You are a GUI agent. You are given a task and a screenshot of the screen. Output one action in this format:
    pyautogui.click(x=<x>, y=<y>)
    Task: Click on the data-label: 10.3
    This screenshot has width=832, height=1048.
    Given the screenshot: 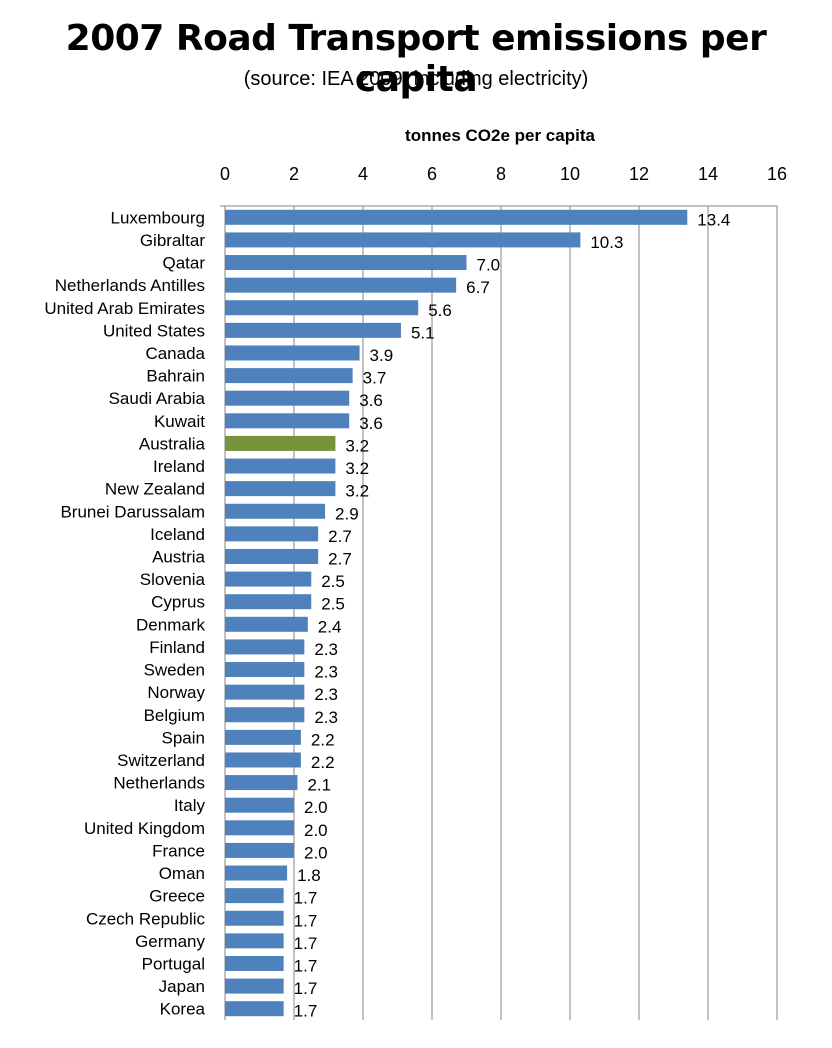 What is the action you would take?
    pyautogui.click(x=606, y=242)
    